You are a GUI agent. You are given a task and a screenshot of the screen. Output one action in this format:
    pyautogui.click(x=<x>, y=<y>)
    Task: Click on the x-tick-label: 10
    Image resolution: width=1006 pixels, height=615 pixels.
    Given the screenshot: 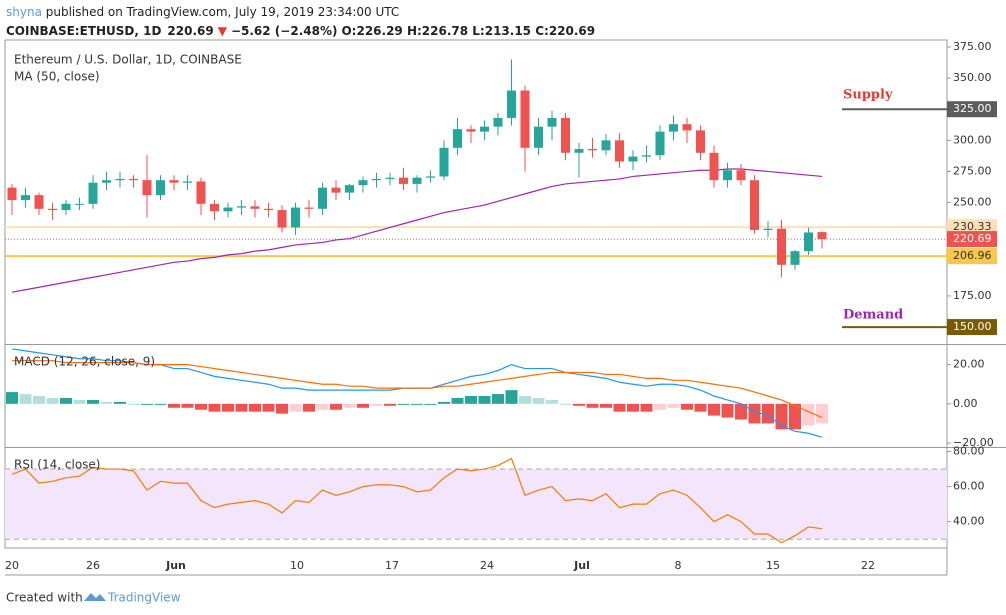 What is the action you would take?
    pyautogui.click(x=297, y=565)
    